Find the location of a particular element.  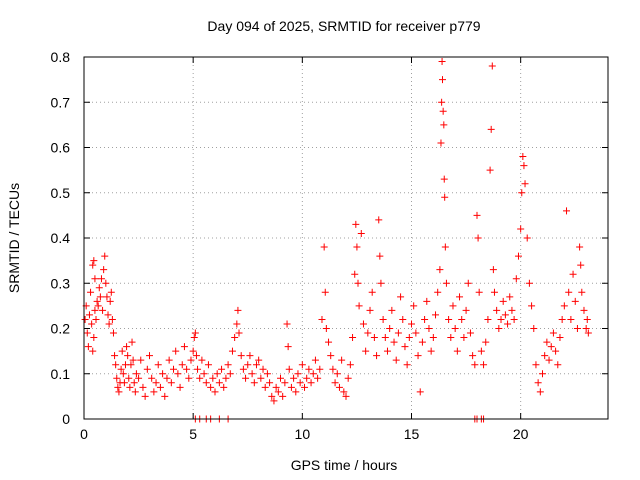

y-tick-label: 0.5 is located at coordinates (61, 193).